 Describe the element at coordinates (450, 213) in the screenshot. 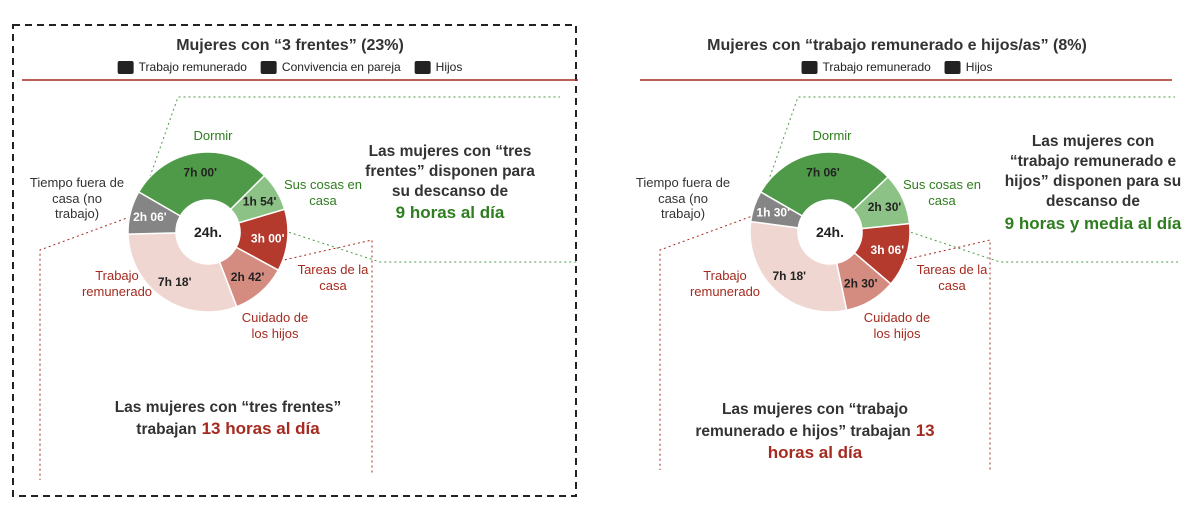

I see `note-highlight: 9 horas al día` at that location.